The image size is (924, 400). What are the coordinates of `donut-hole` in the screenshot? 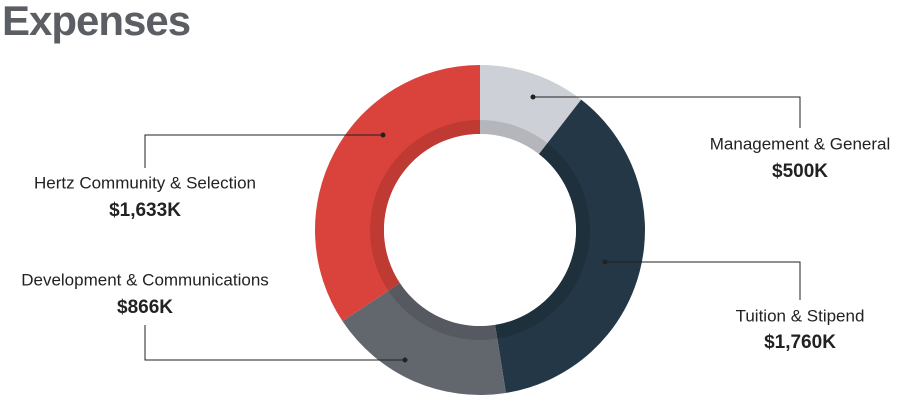 It's located at (480, 230).